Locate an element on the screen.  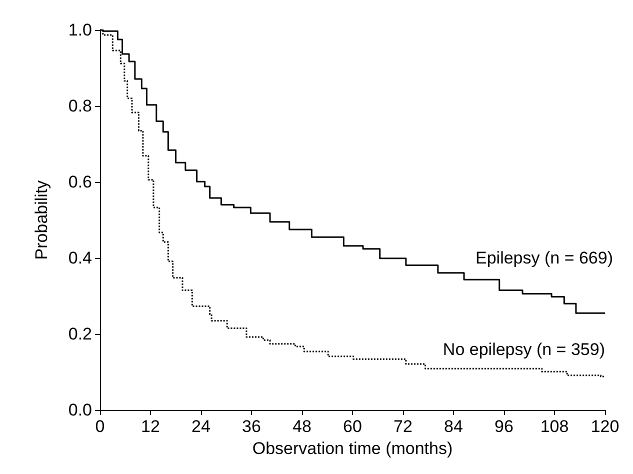
y-axis-title: Probability is located at coordinates (41, 220).